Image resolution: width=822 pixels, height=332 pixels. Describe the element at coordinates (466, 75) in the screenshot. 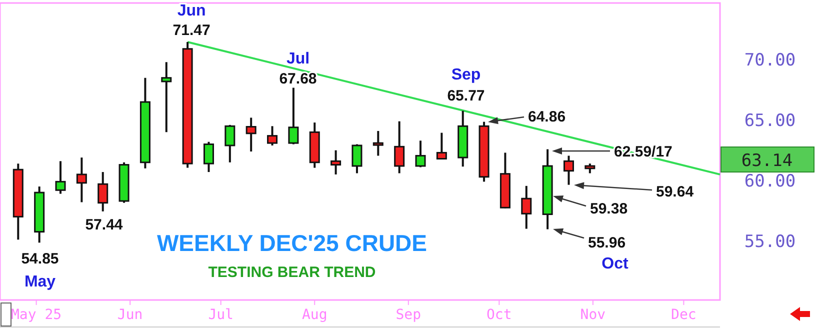

I see `annotation: Sep` at that location.